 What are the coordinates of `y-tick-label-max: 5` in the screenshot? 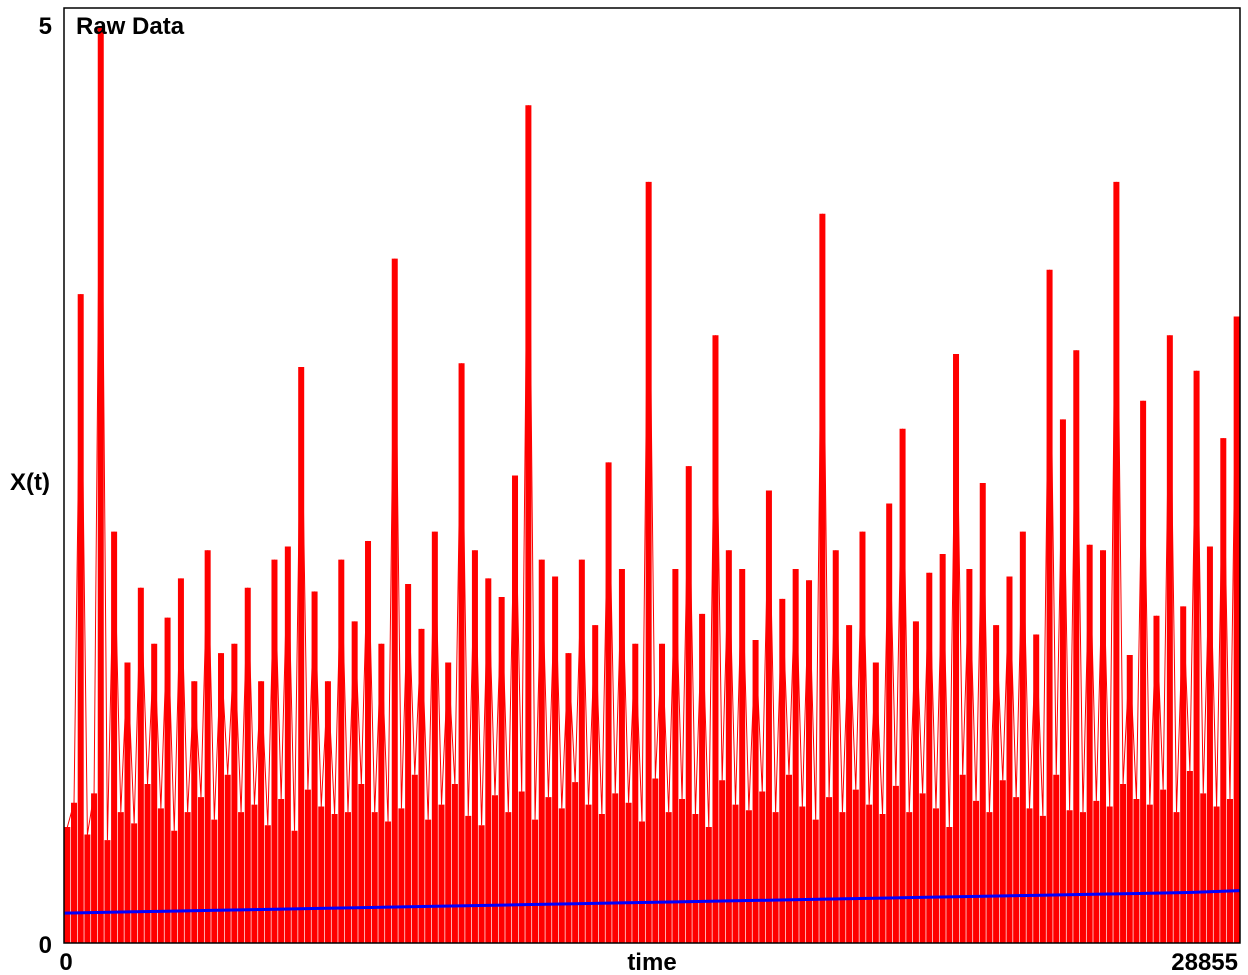 It's located at (45, 26).